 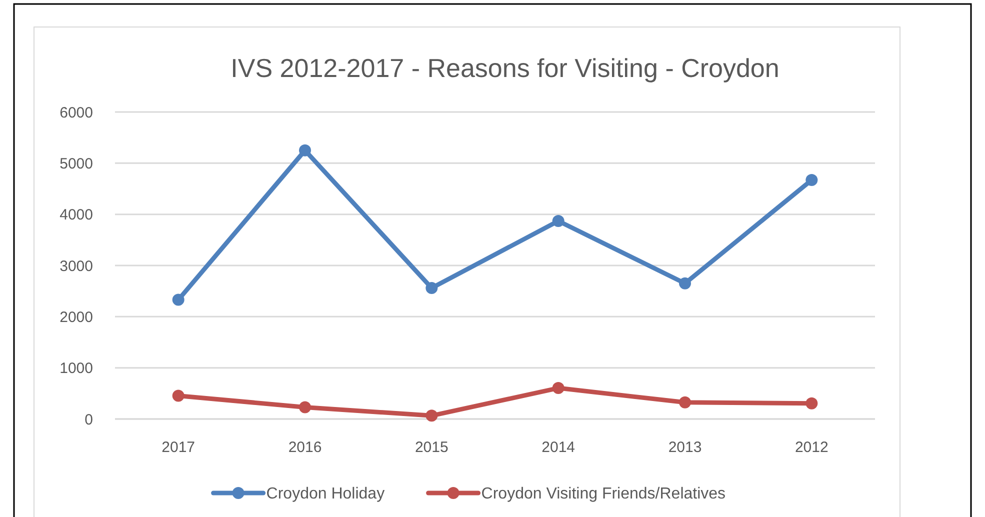 I want to click on x-tick-label: 2013, so click(x=685, y=447).